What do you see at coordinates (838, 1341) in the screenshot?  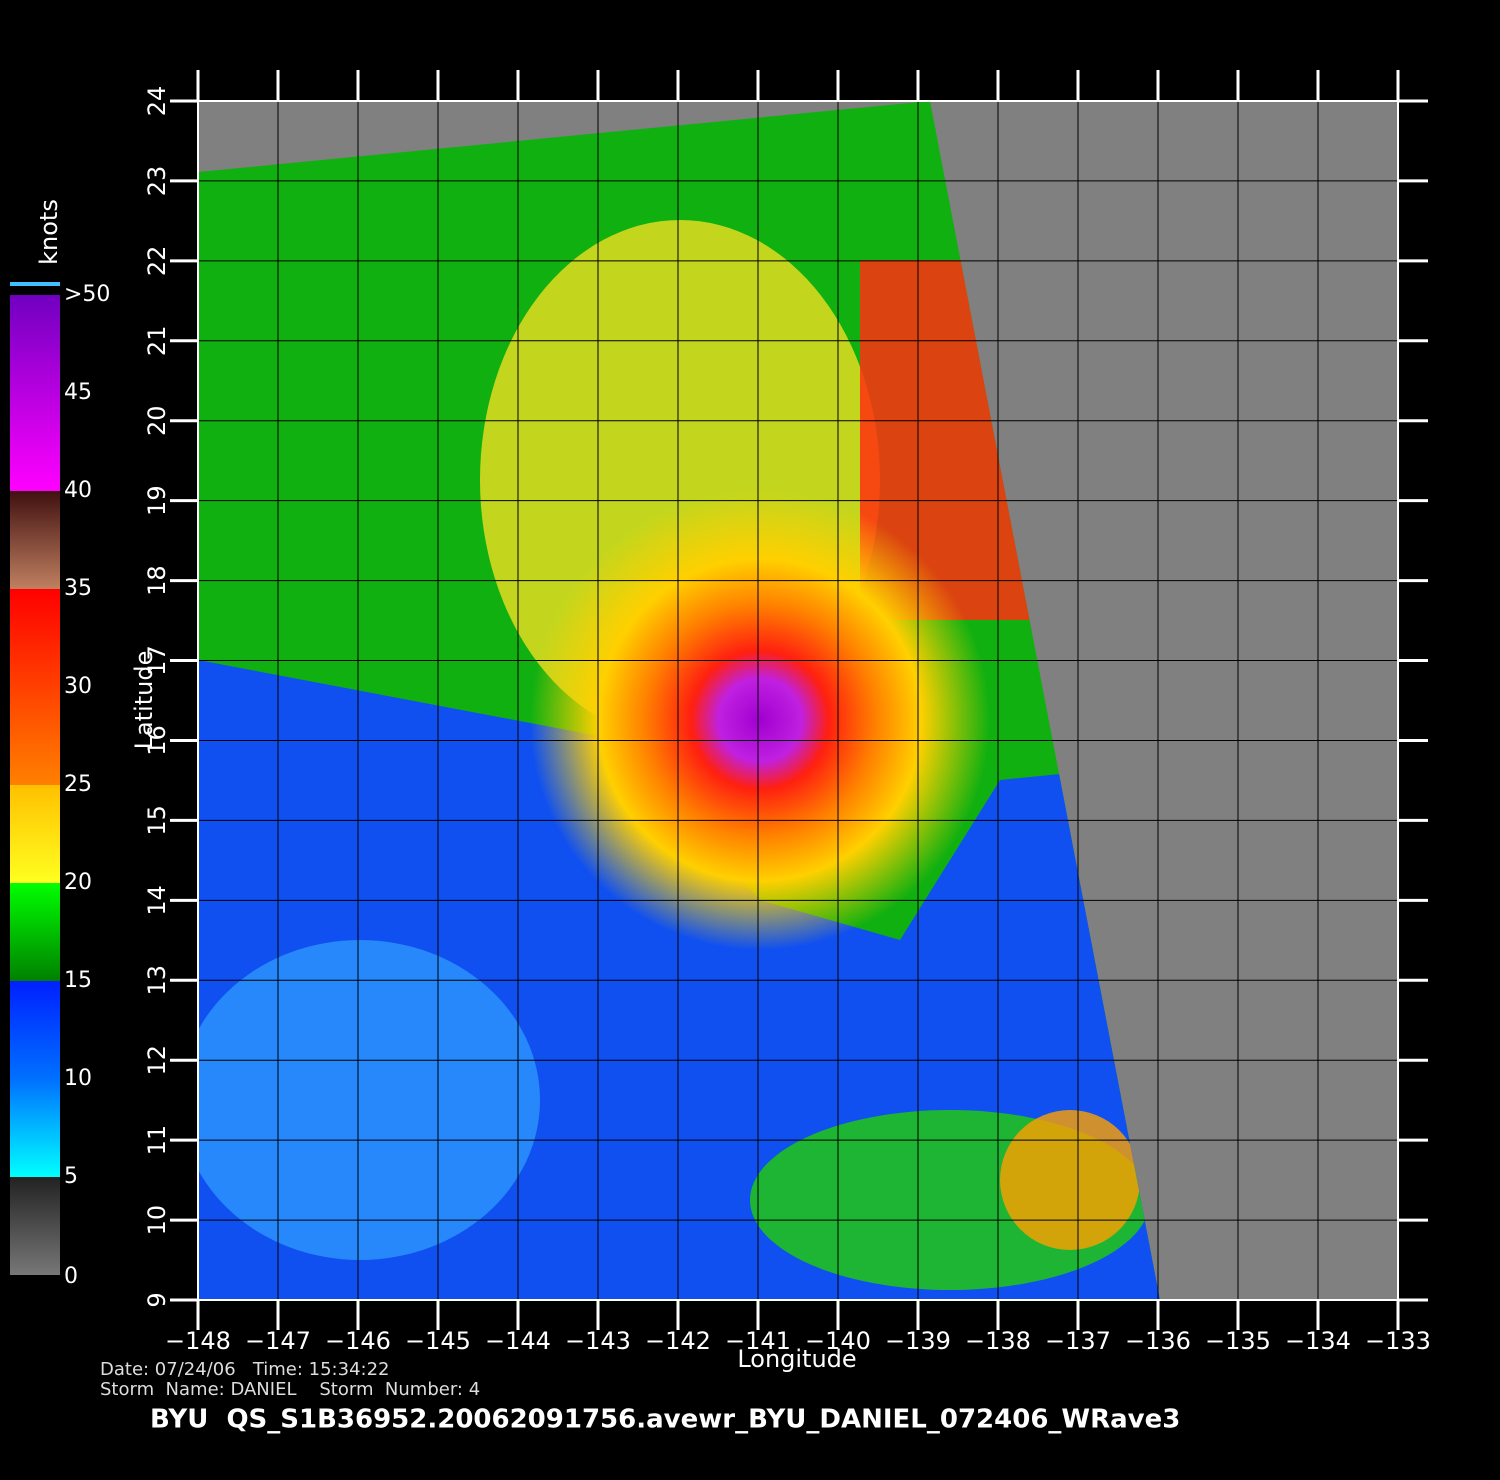 I see `x-tick-label: −140` at bounding box center [838, 1341].